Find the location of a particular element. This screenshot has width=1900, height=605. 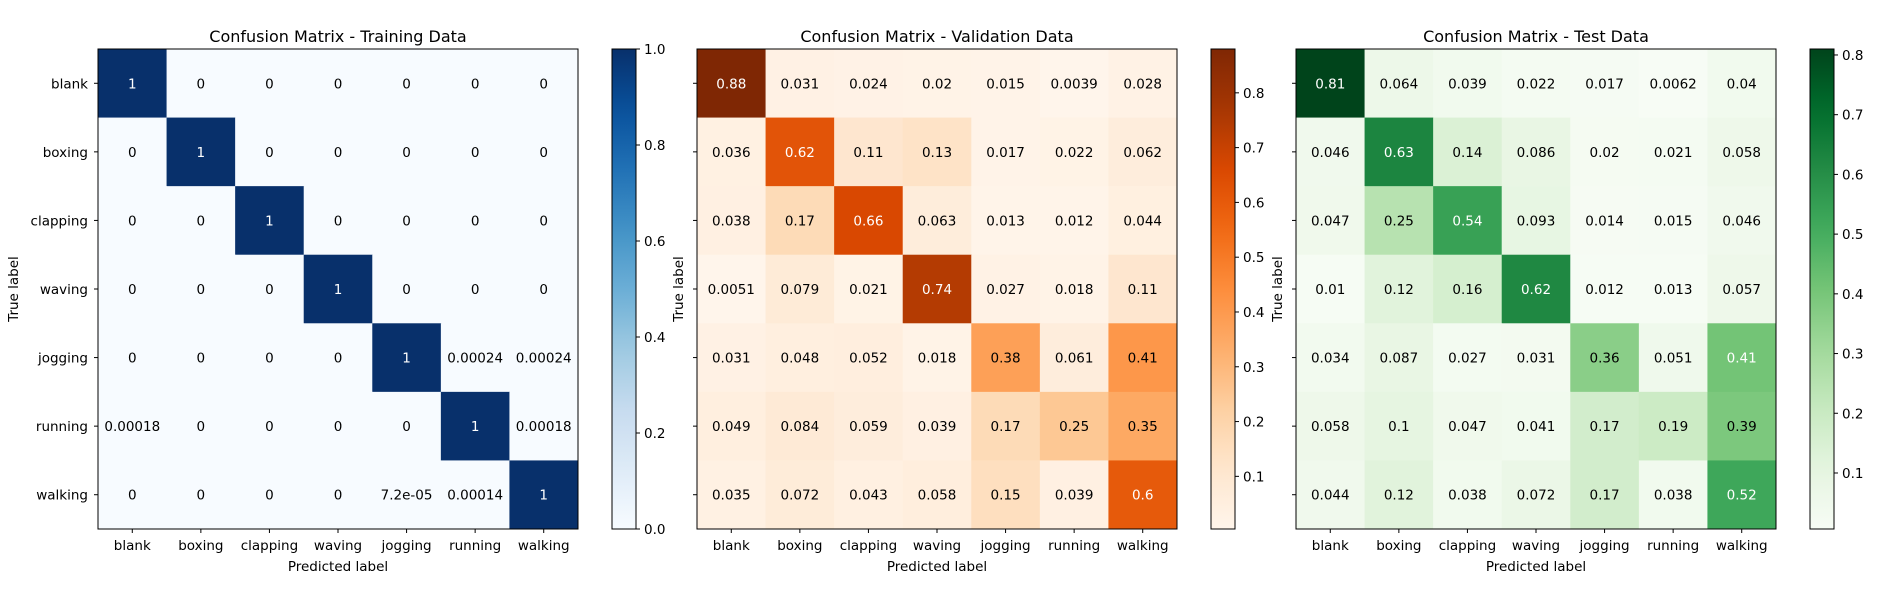

cell-value-label: 0.12 is located at coordinates (1399, 496).